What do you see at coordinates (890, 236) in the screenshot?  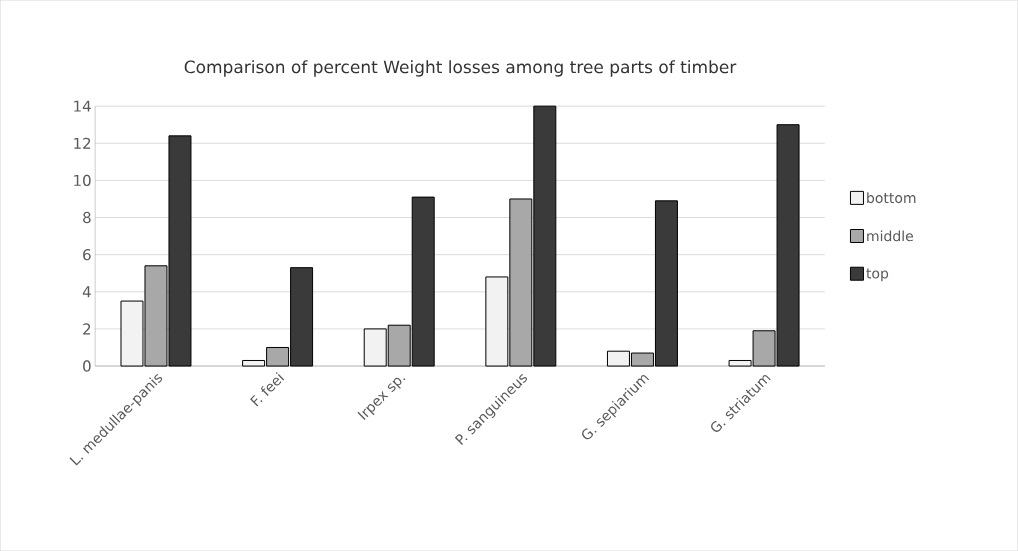 I see `legend-label: middle` at bounding box center [890, 236].